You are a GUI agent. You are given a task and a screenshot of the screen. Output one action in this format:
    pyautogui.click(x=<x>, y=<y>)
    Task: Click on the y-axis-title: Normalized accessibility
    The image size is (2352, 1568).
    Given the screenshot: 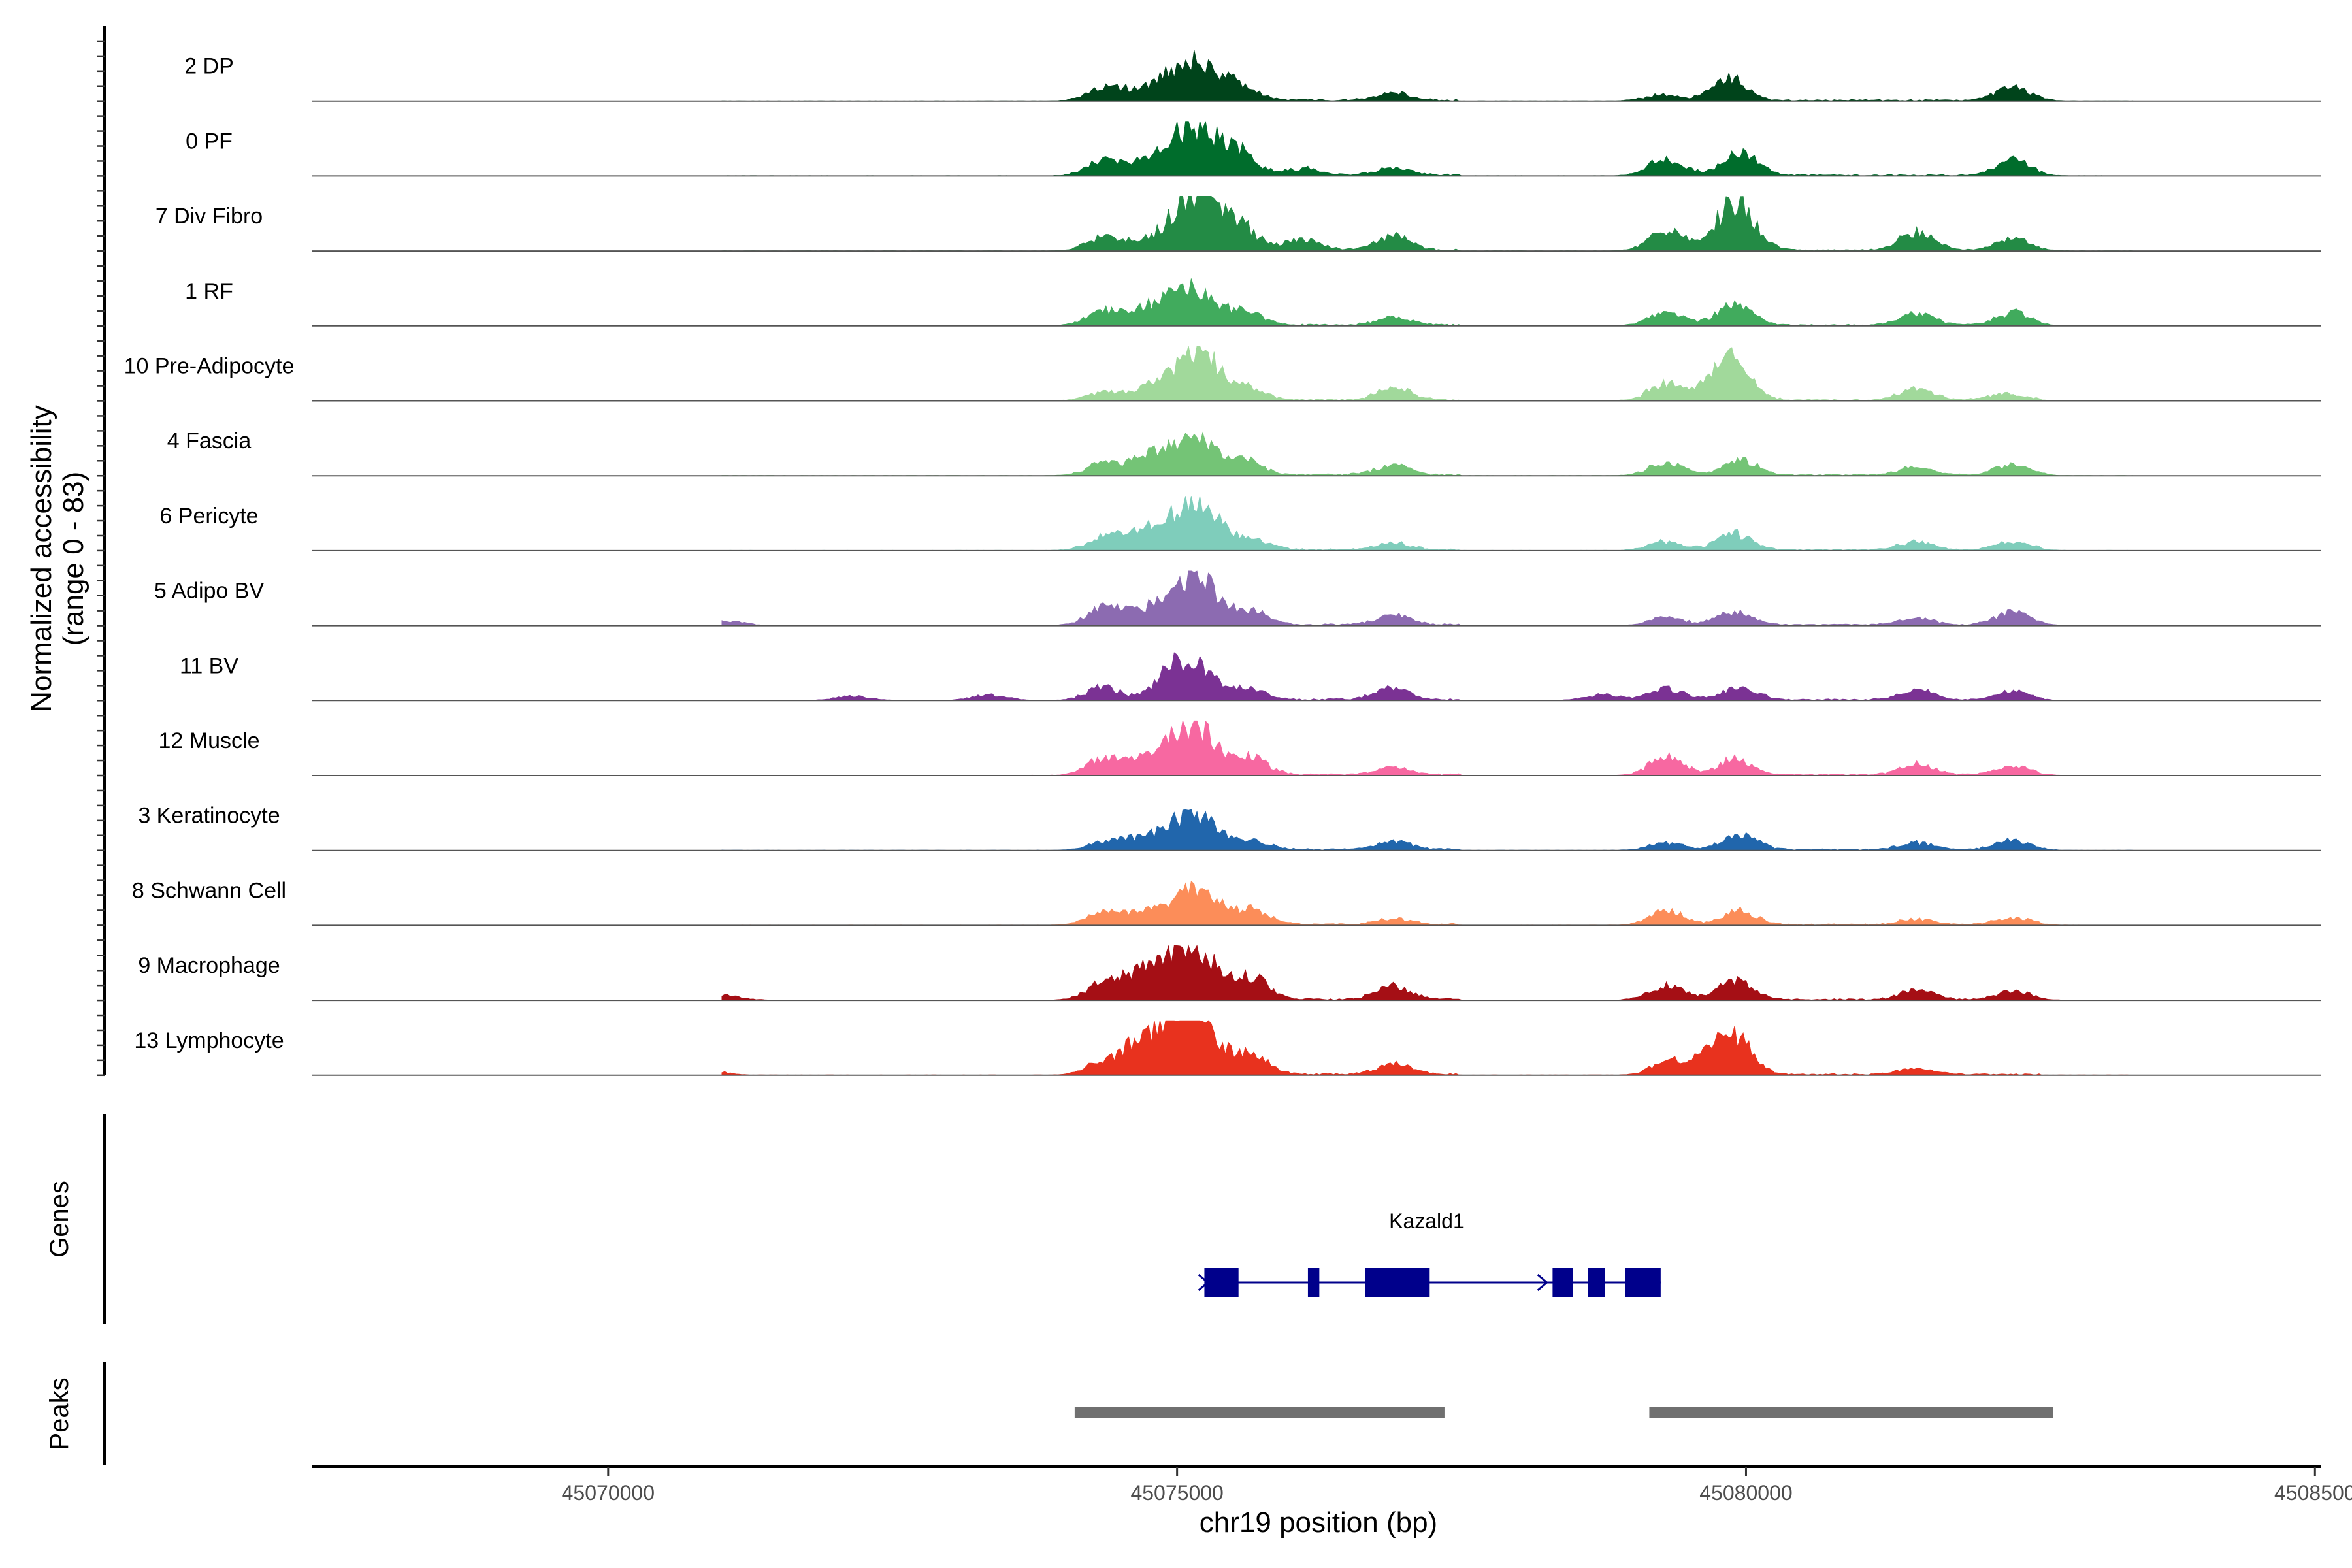 What is the action you would take?
    pyautogui.click(x=41, y=558)
    